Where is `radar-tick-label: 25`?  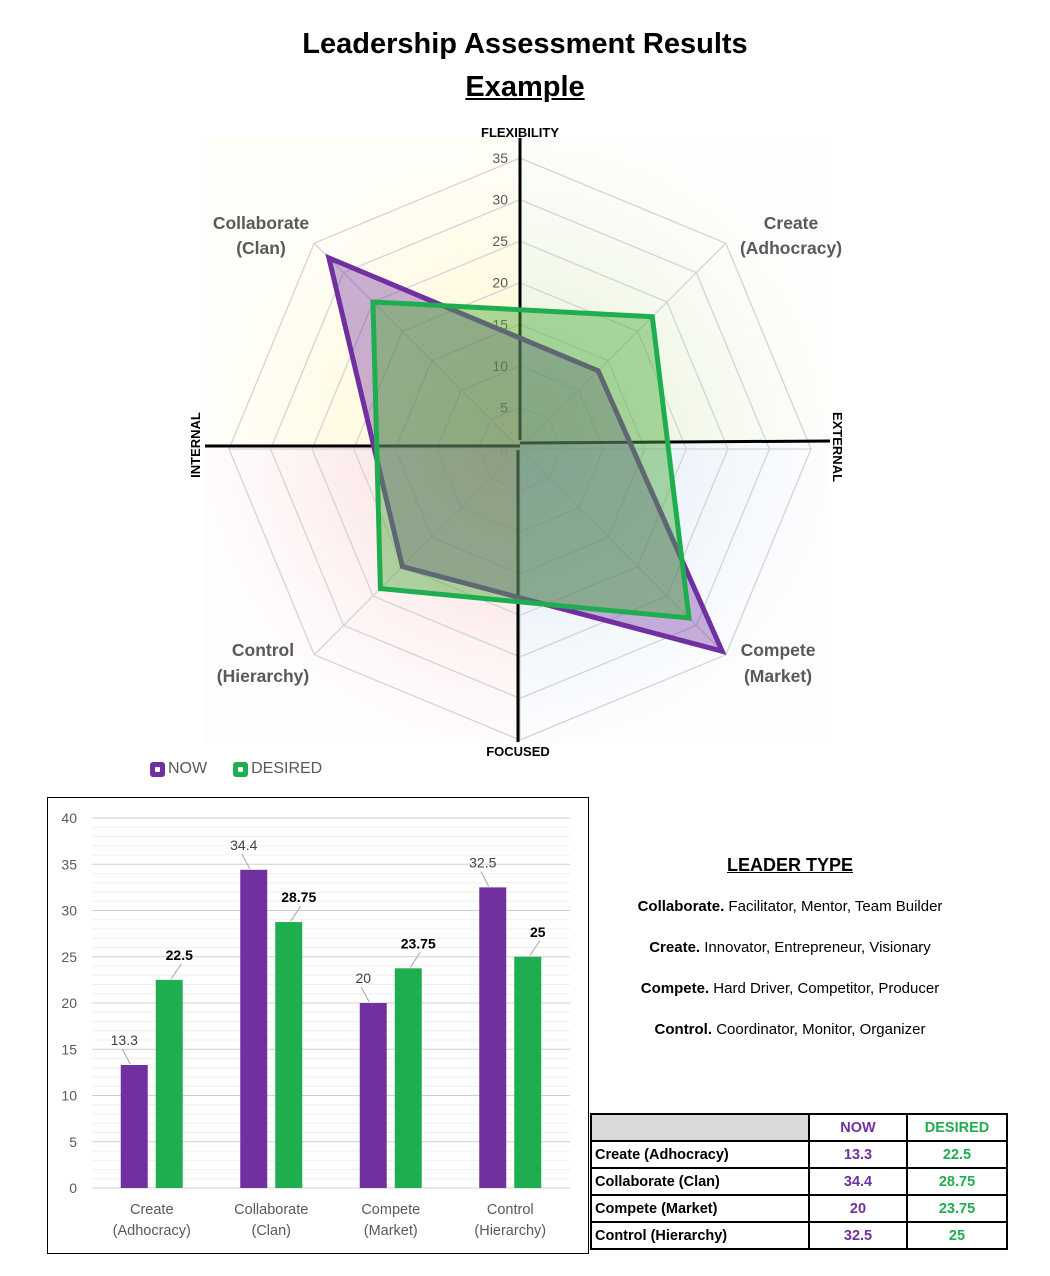
radar-tick-label: 25 is located at coordinates (500, 241).